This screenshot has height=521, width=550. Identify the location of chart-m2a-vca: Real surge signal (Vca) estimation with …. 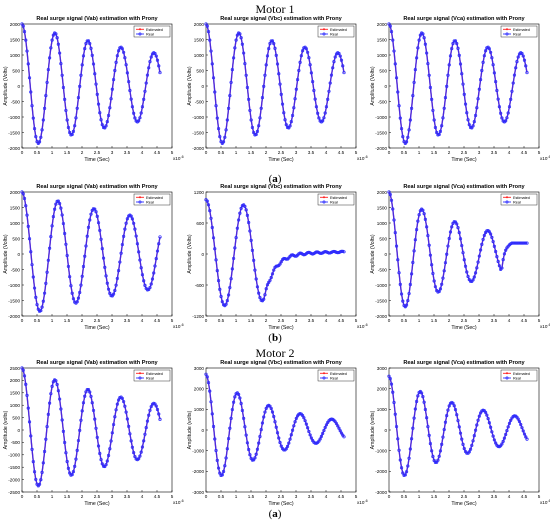
(460, 433).